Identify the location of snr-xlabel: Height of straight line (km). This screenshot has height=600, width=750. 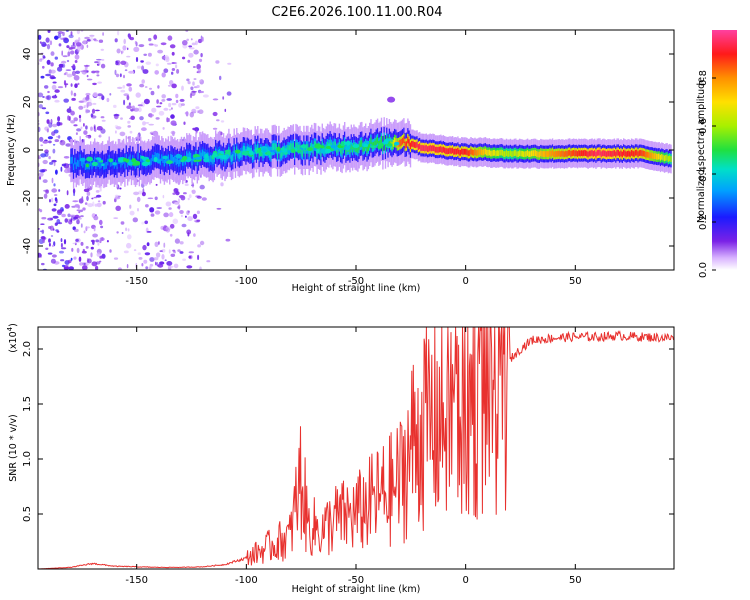
(356, 589).